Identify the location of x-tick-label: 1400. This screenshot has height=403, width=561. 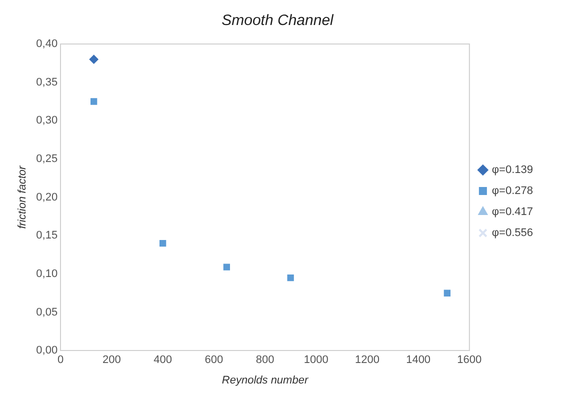
(418, 360).